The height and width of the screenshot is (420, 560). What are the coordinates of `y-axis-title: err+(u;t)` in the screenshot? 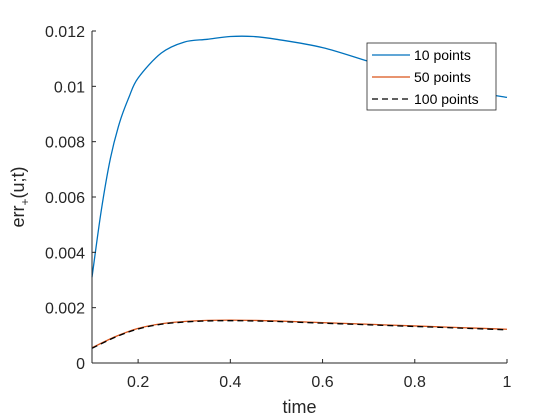 It's located at (20, 196).